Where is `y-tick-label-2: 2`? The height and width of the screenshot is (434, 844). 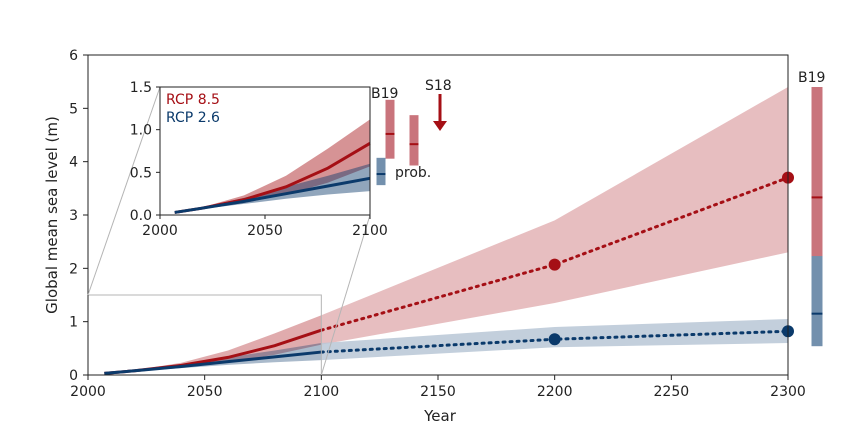 y-tick-label-2: 2 is located at coordinates (73, 269).